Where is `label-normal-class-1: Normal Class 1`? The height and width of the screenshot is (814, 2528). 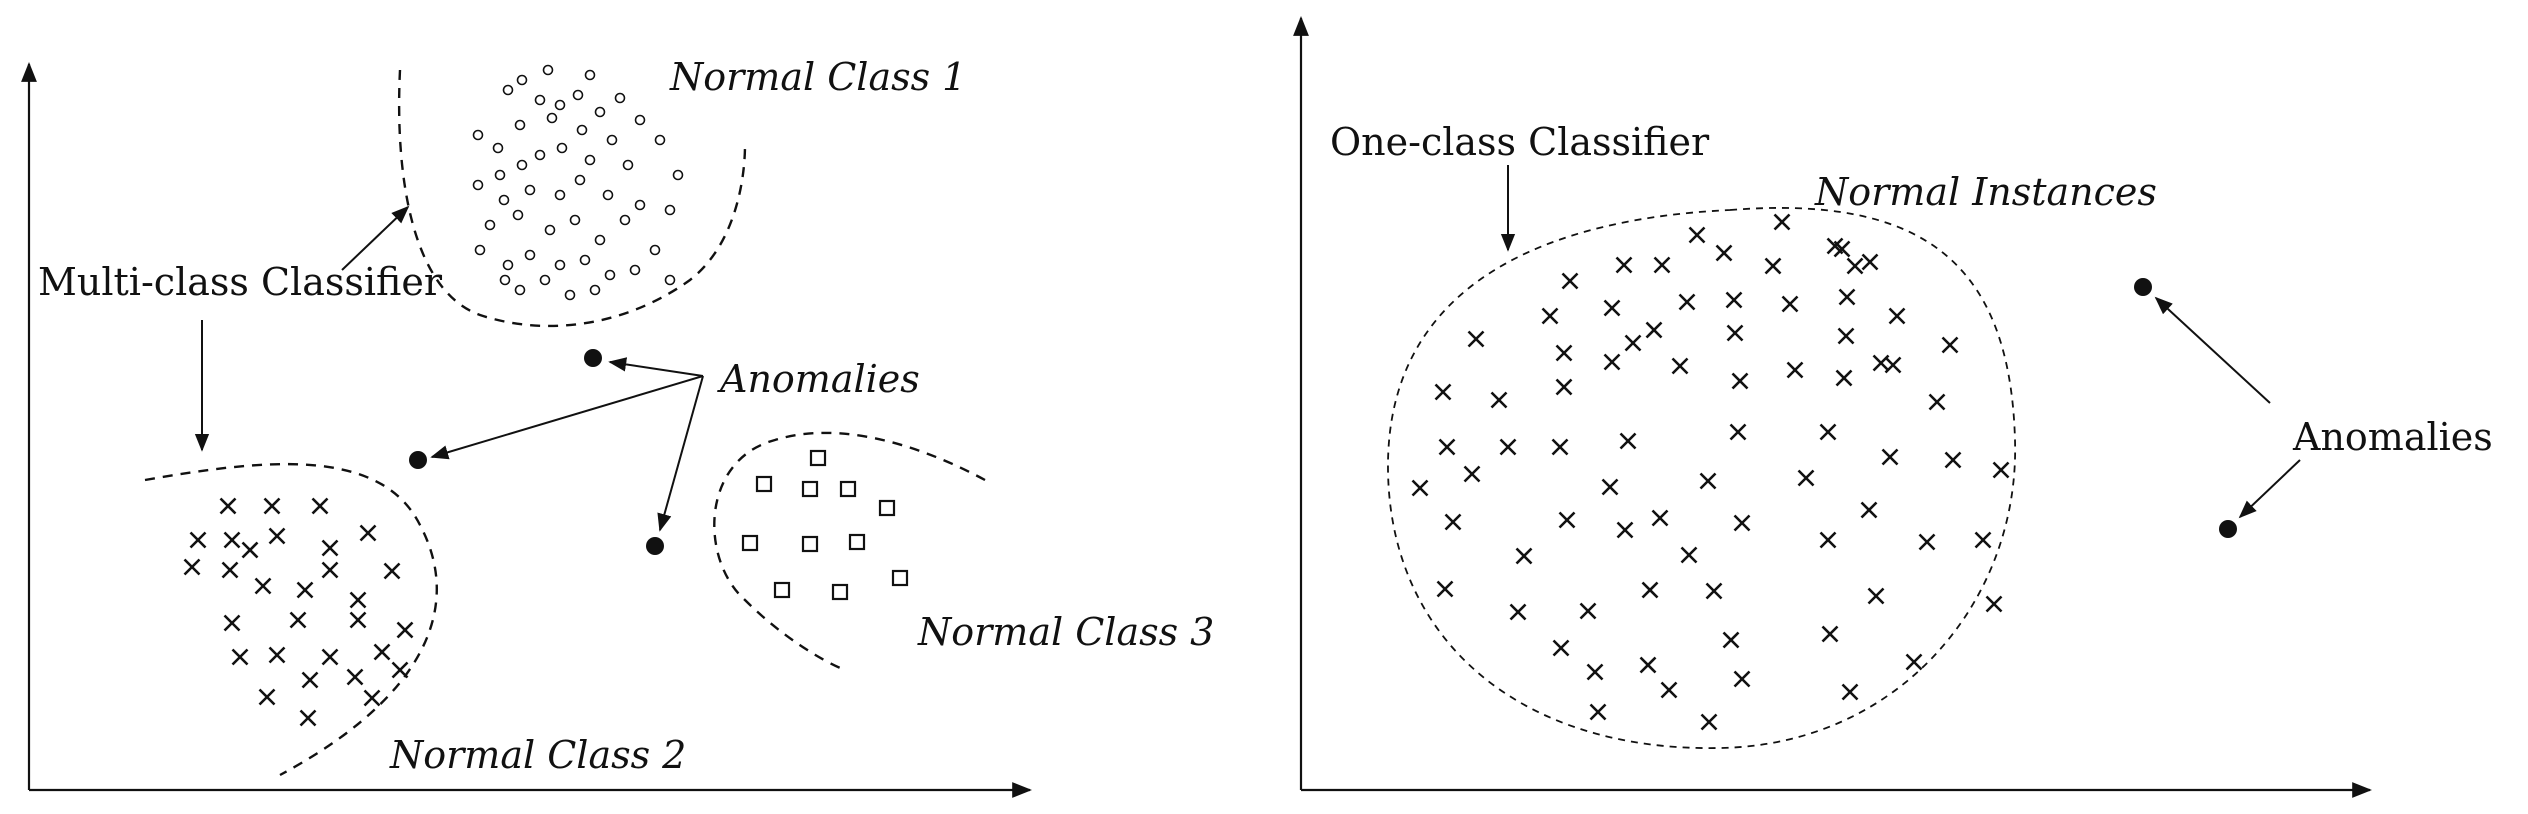
label-normal-class-1: Normal Class 1 is located at coordinates (817, 77).